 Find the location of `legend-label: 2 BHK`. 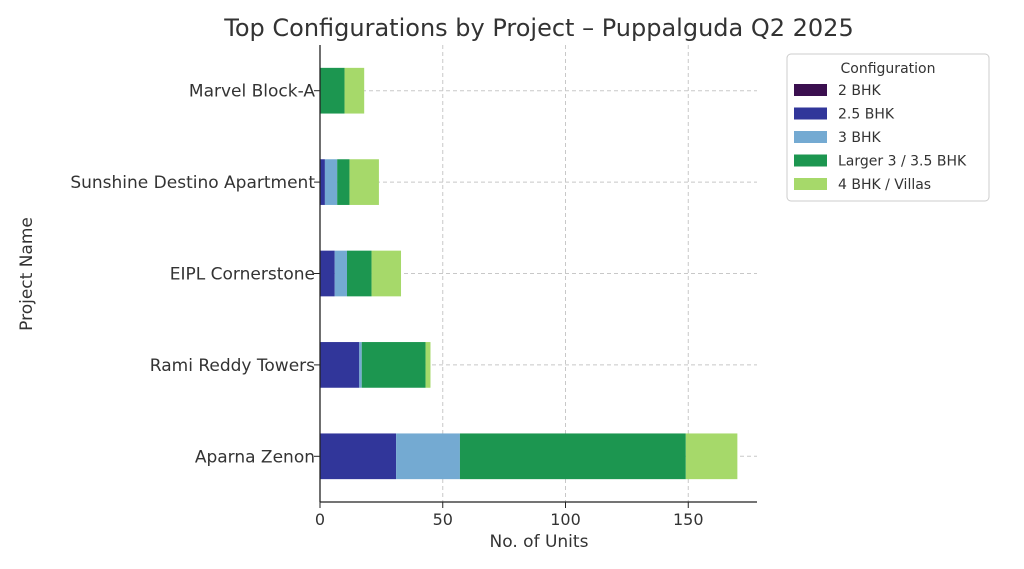

legend-label: 2 BHK is located at coordinates (859, 91).